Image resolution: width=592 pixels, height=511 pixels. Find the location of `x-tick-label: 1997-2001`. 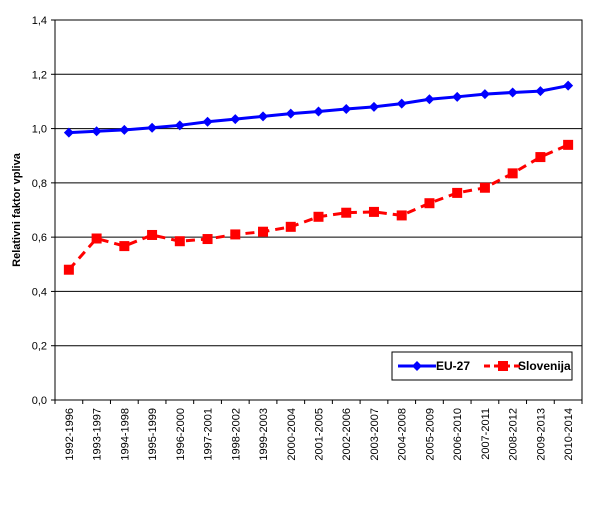

x-tick-label: 1997-2001 is located at coordinates (209, 434).